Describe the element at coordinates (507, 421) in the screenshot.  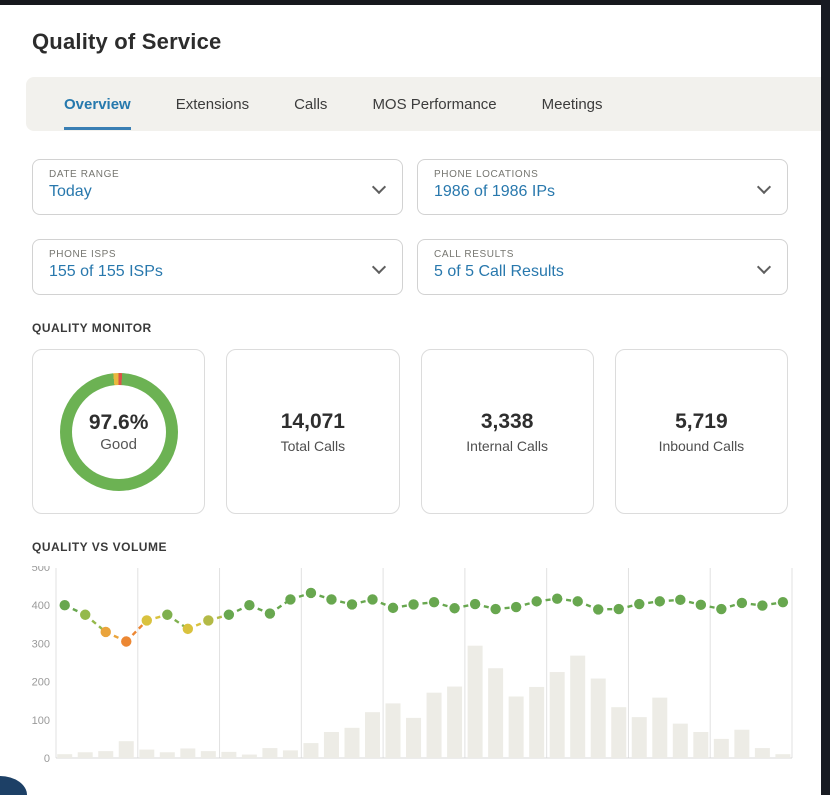
I see `stat-value: 3,338` at that location.